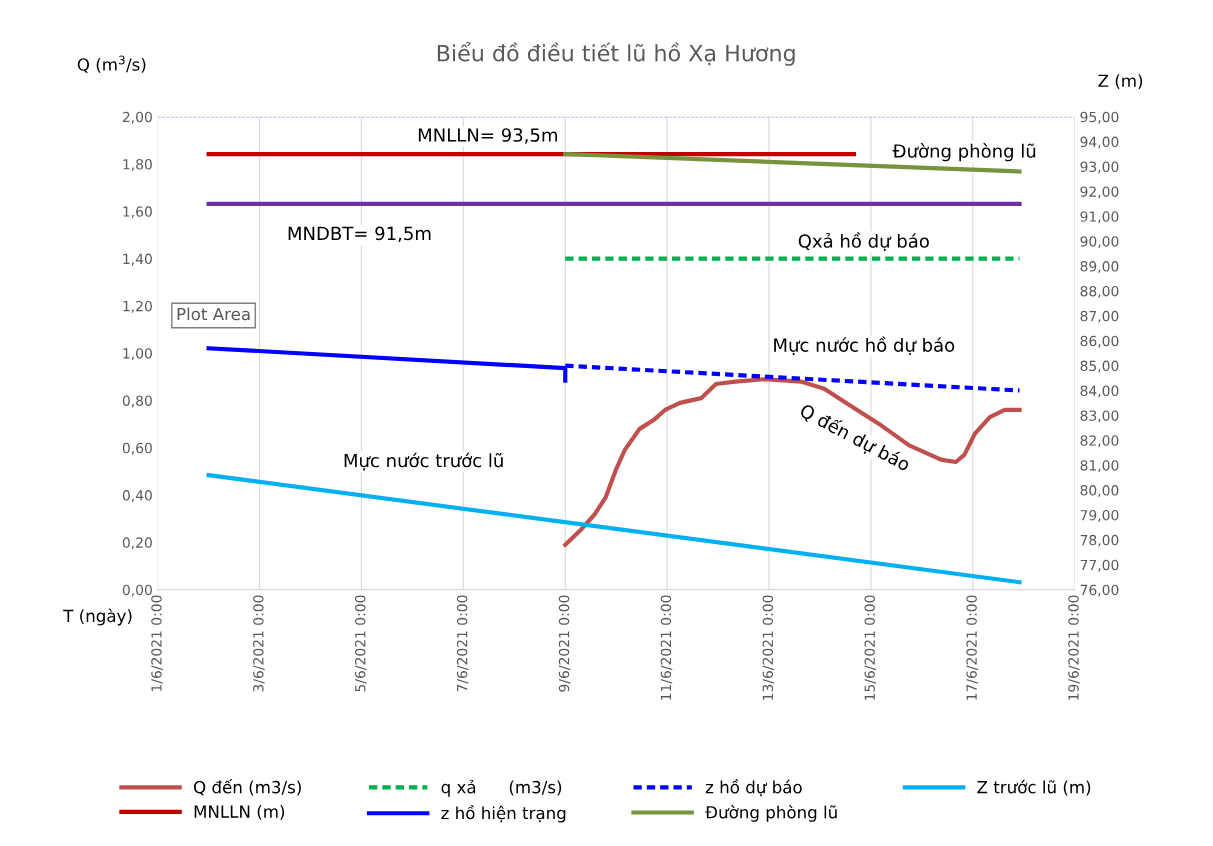 This screenshot has width=1213, height=846. Describe the element at coordinates (1034, 787) in the screenshot. I see `legend-label: Z trước lũ (m)` at that location.